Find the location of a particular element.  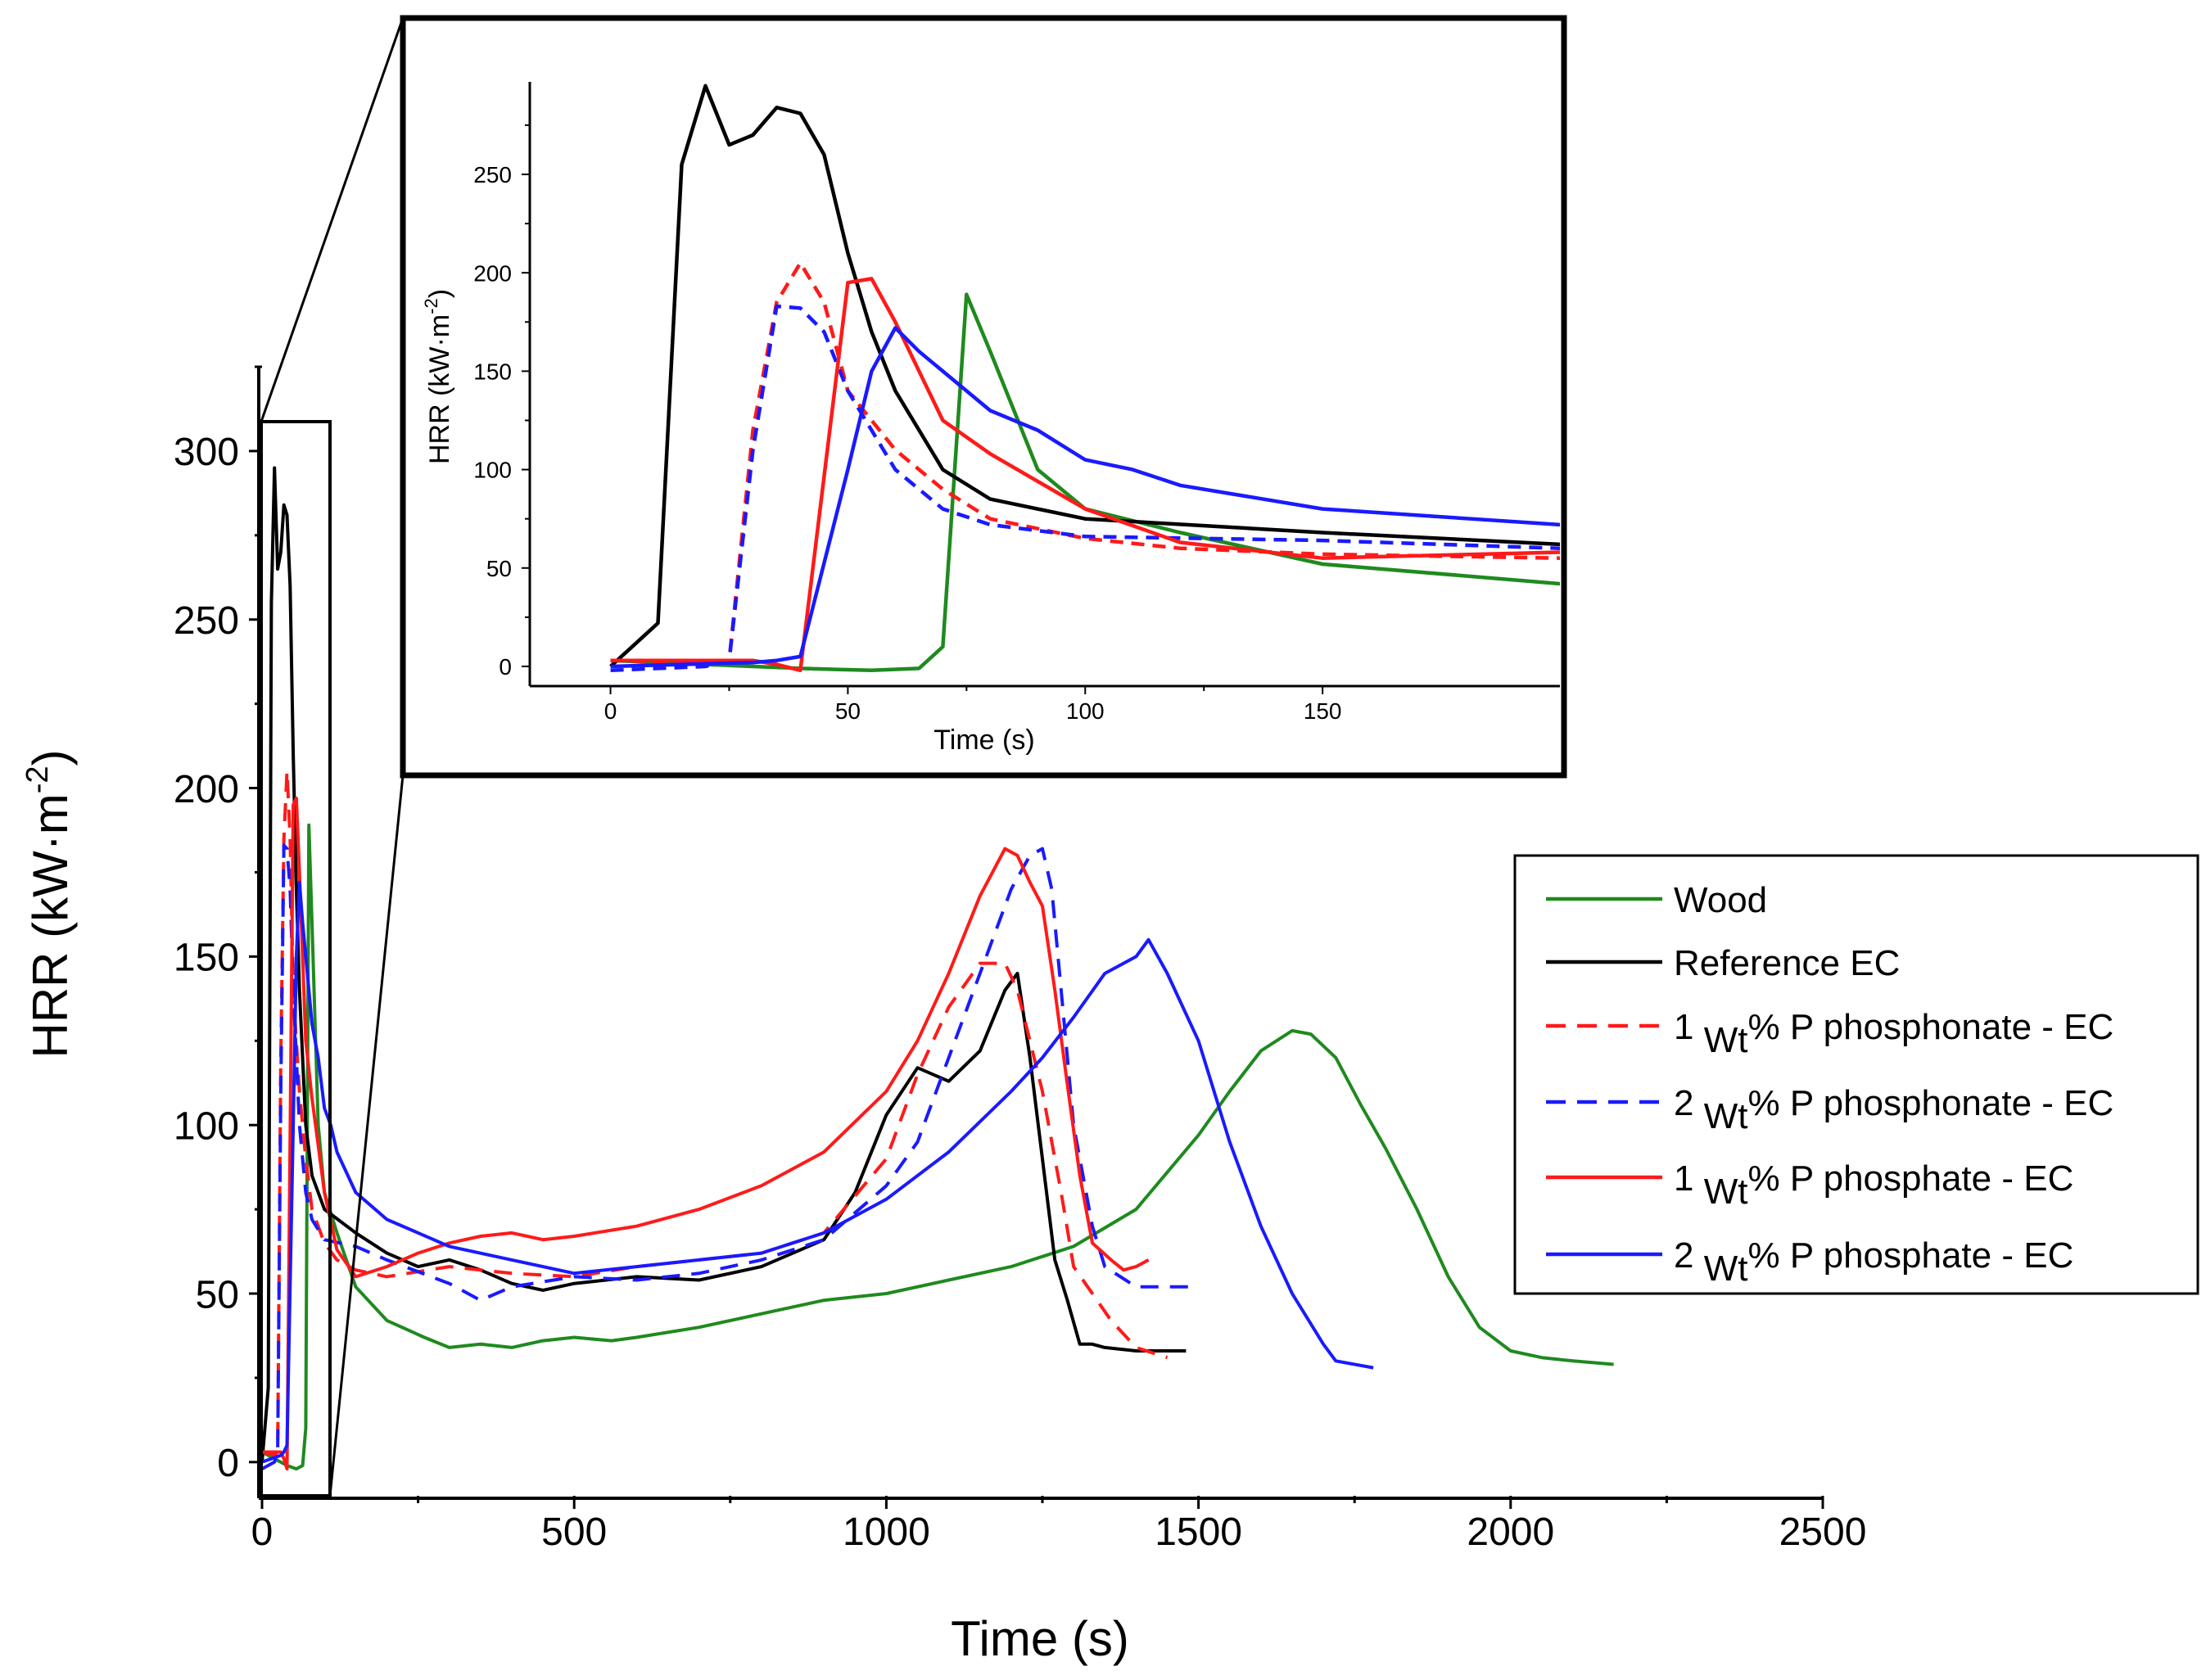

inset-series-2-wt-p-phosphonate-ec is located at coordinates (1085, 488).